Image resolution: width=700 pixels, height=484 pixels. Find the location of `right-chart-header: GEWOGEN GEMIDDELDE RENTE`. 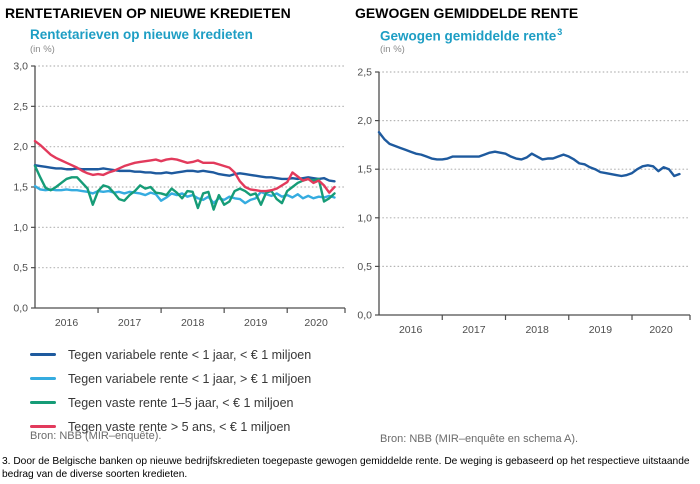

right-chart-header: GEWOGEN GEMIDDELDE RENTE is located at coordinates (467, 13).